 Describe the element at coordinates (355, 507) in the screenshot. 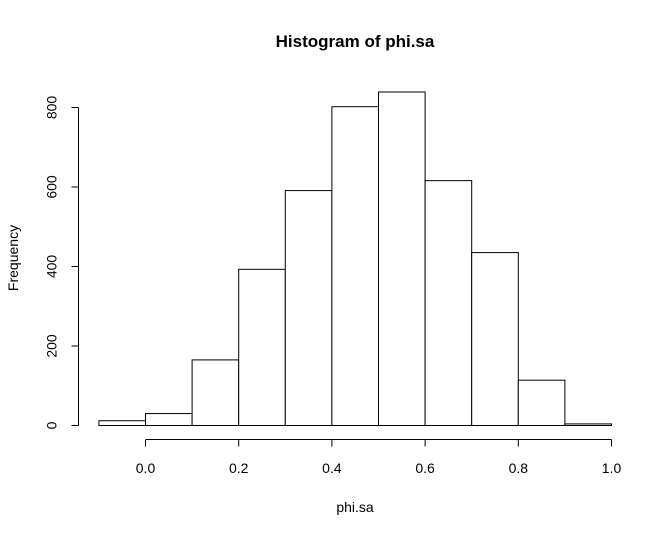

I see `x-axis-label: phi.sa` at that location.